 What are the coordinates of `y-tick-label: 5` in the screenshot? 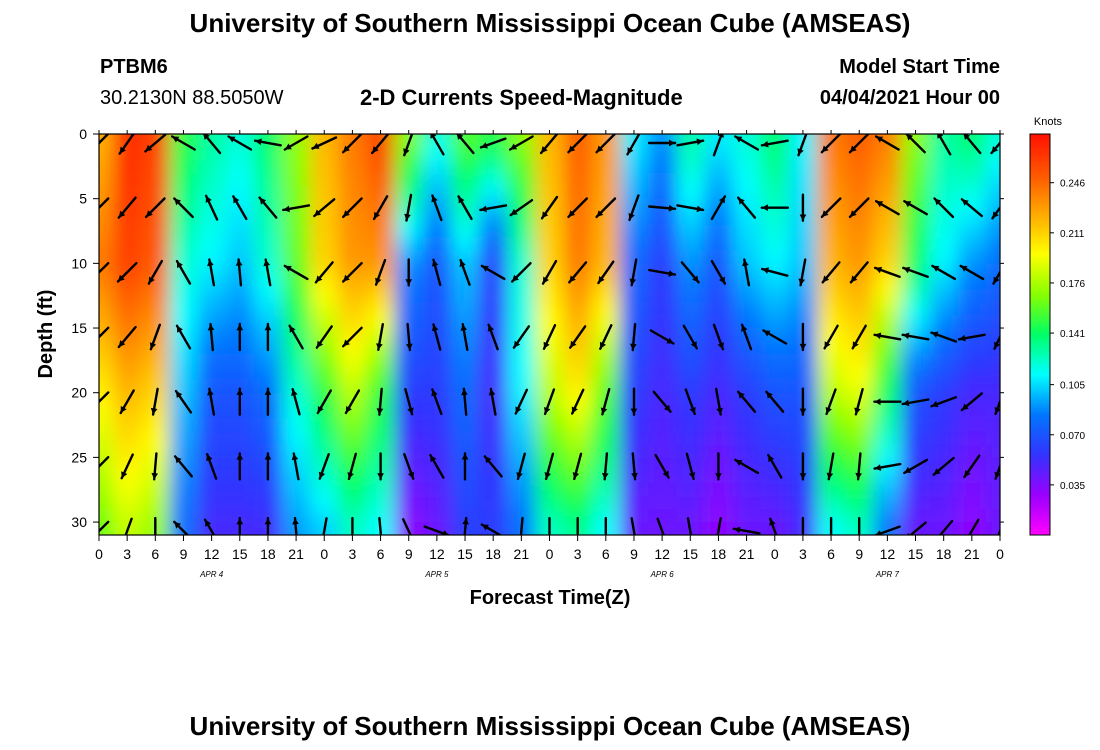 It's located at (83, 199).